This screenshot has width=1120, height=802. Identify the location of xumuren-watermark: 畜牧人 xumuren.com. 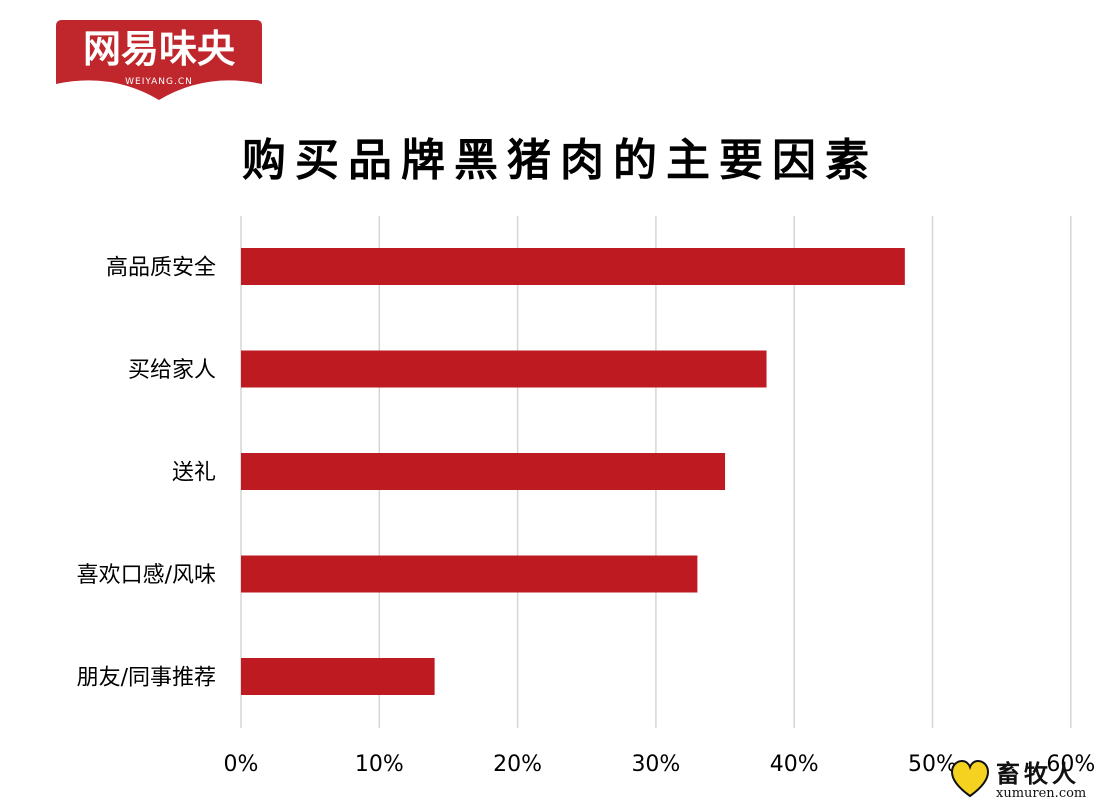
(1018, 779).